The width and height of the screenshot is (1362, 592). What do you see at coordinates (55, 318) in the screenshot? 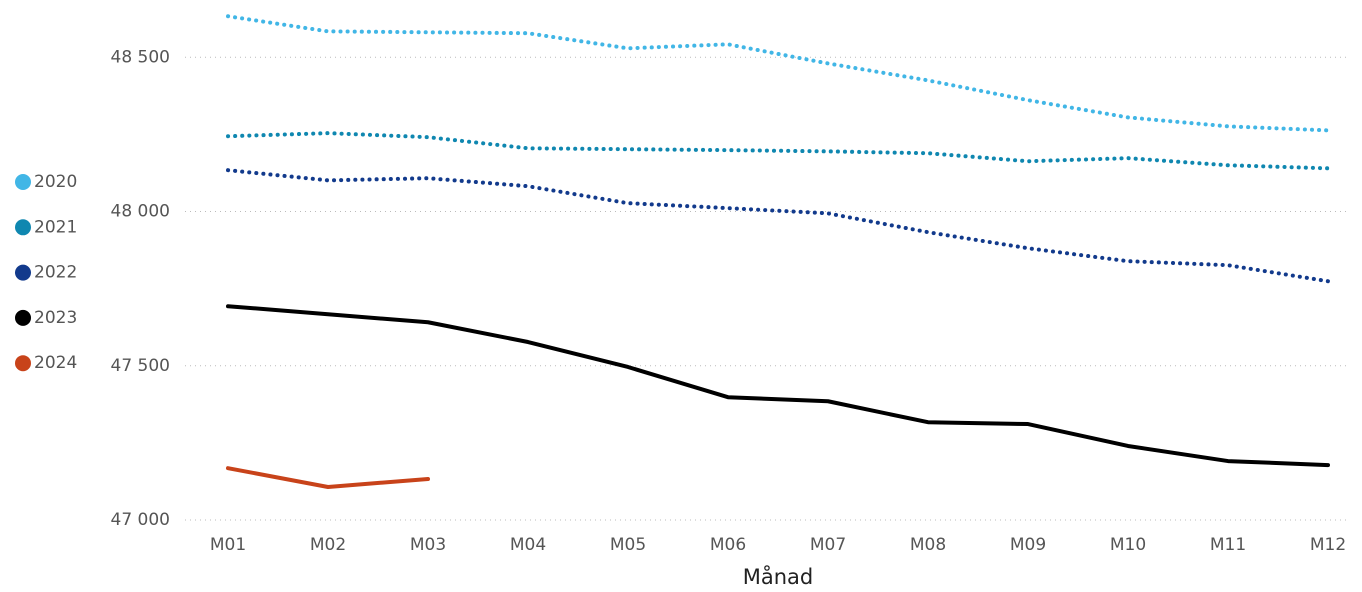
I see `legend-label: 2023` at bounding box center [55, 318].